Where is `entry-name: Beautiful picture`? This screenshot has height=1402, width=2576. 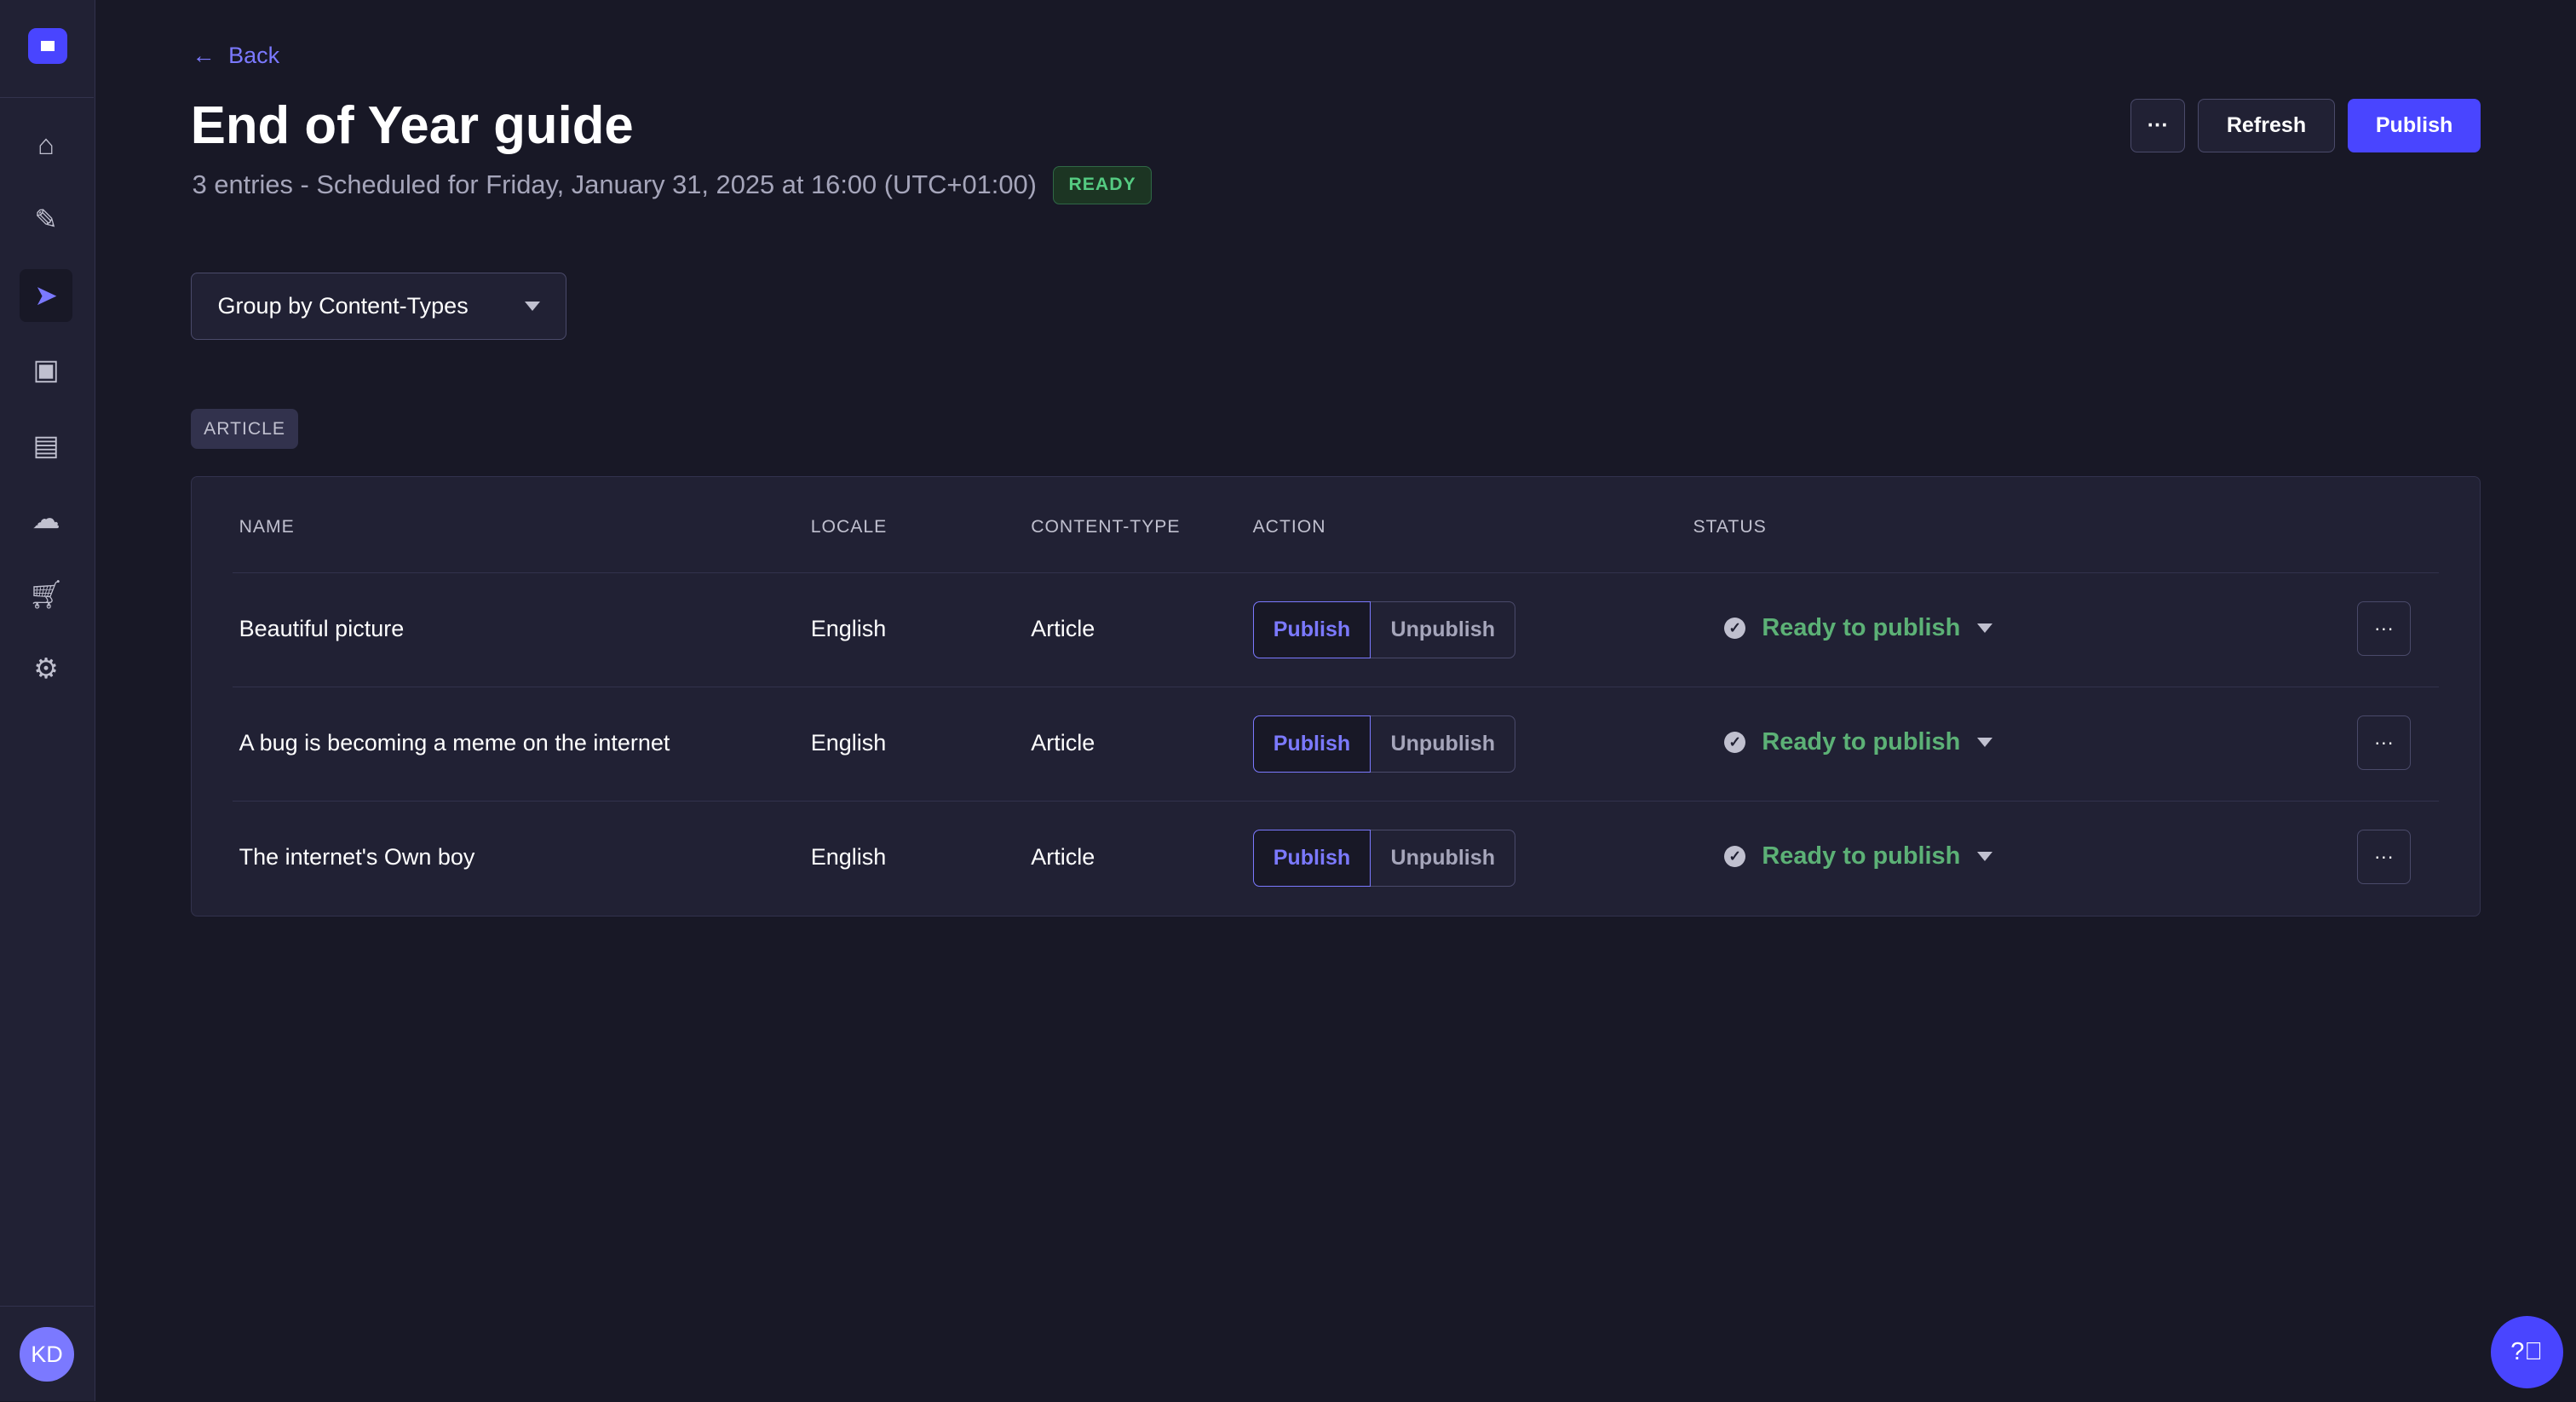 entry-name: Beautiful picture is located at coordinates (322, 629).